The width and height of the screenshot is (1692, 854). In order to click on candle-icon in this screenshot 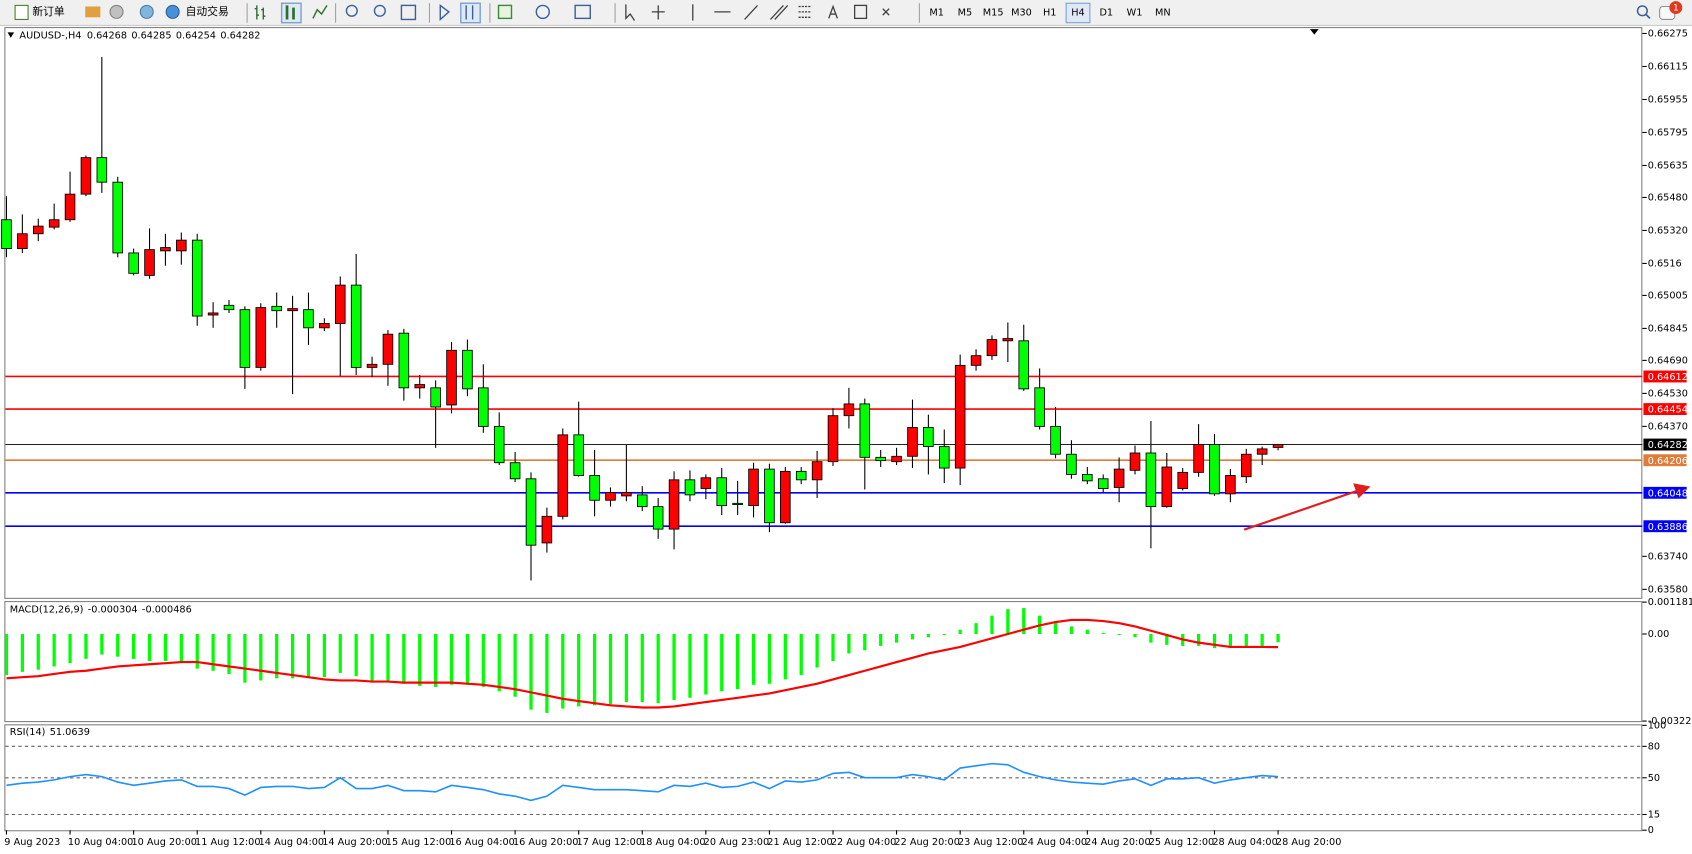, I will do `click(290, 12)`.